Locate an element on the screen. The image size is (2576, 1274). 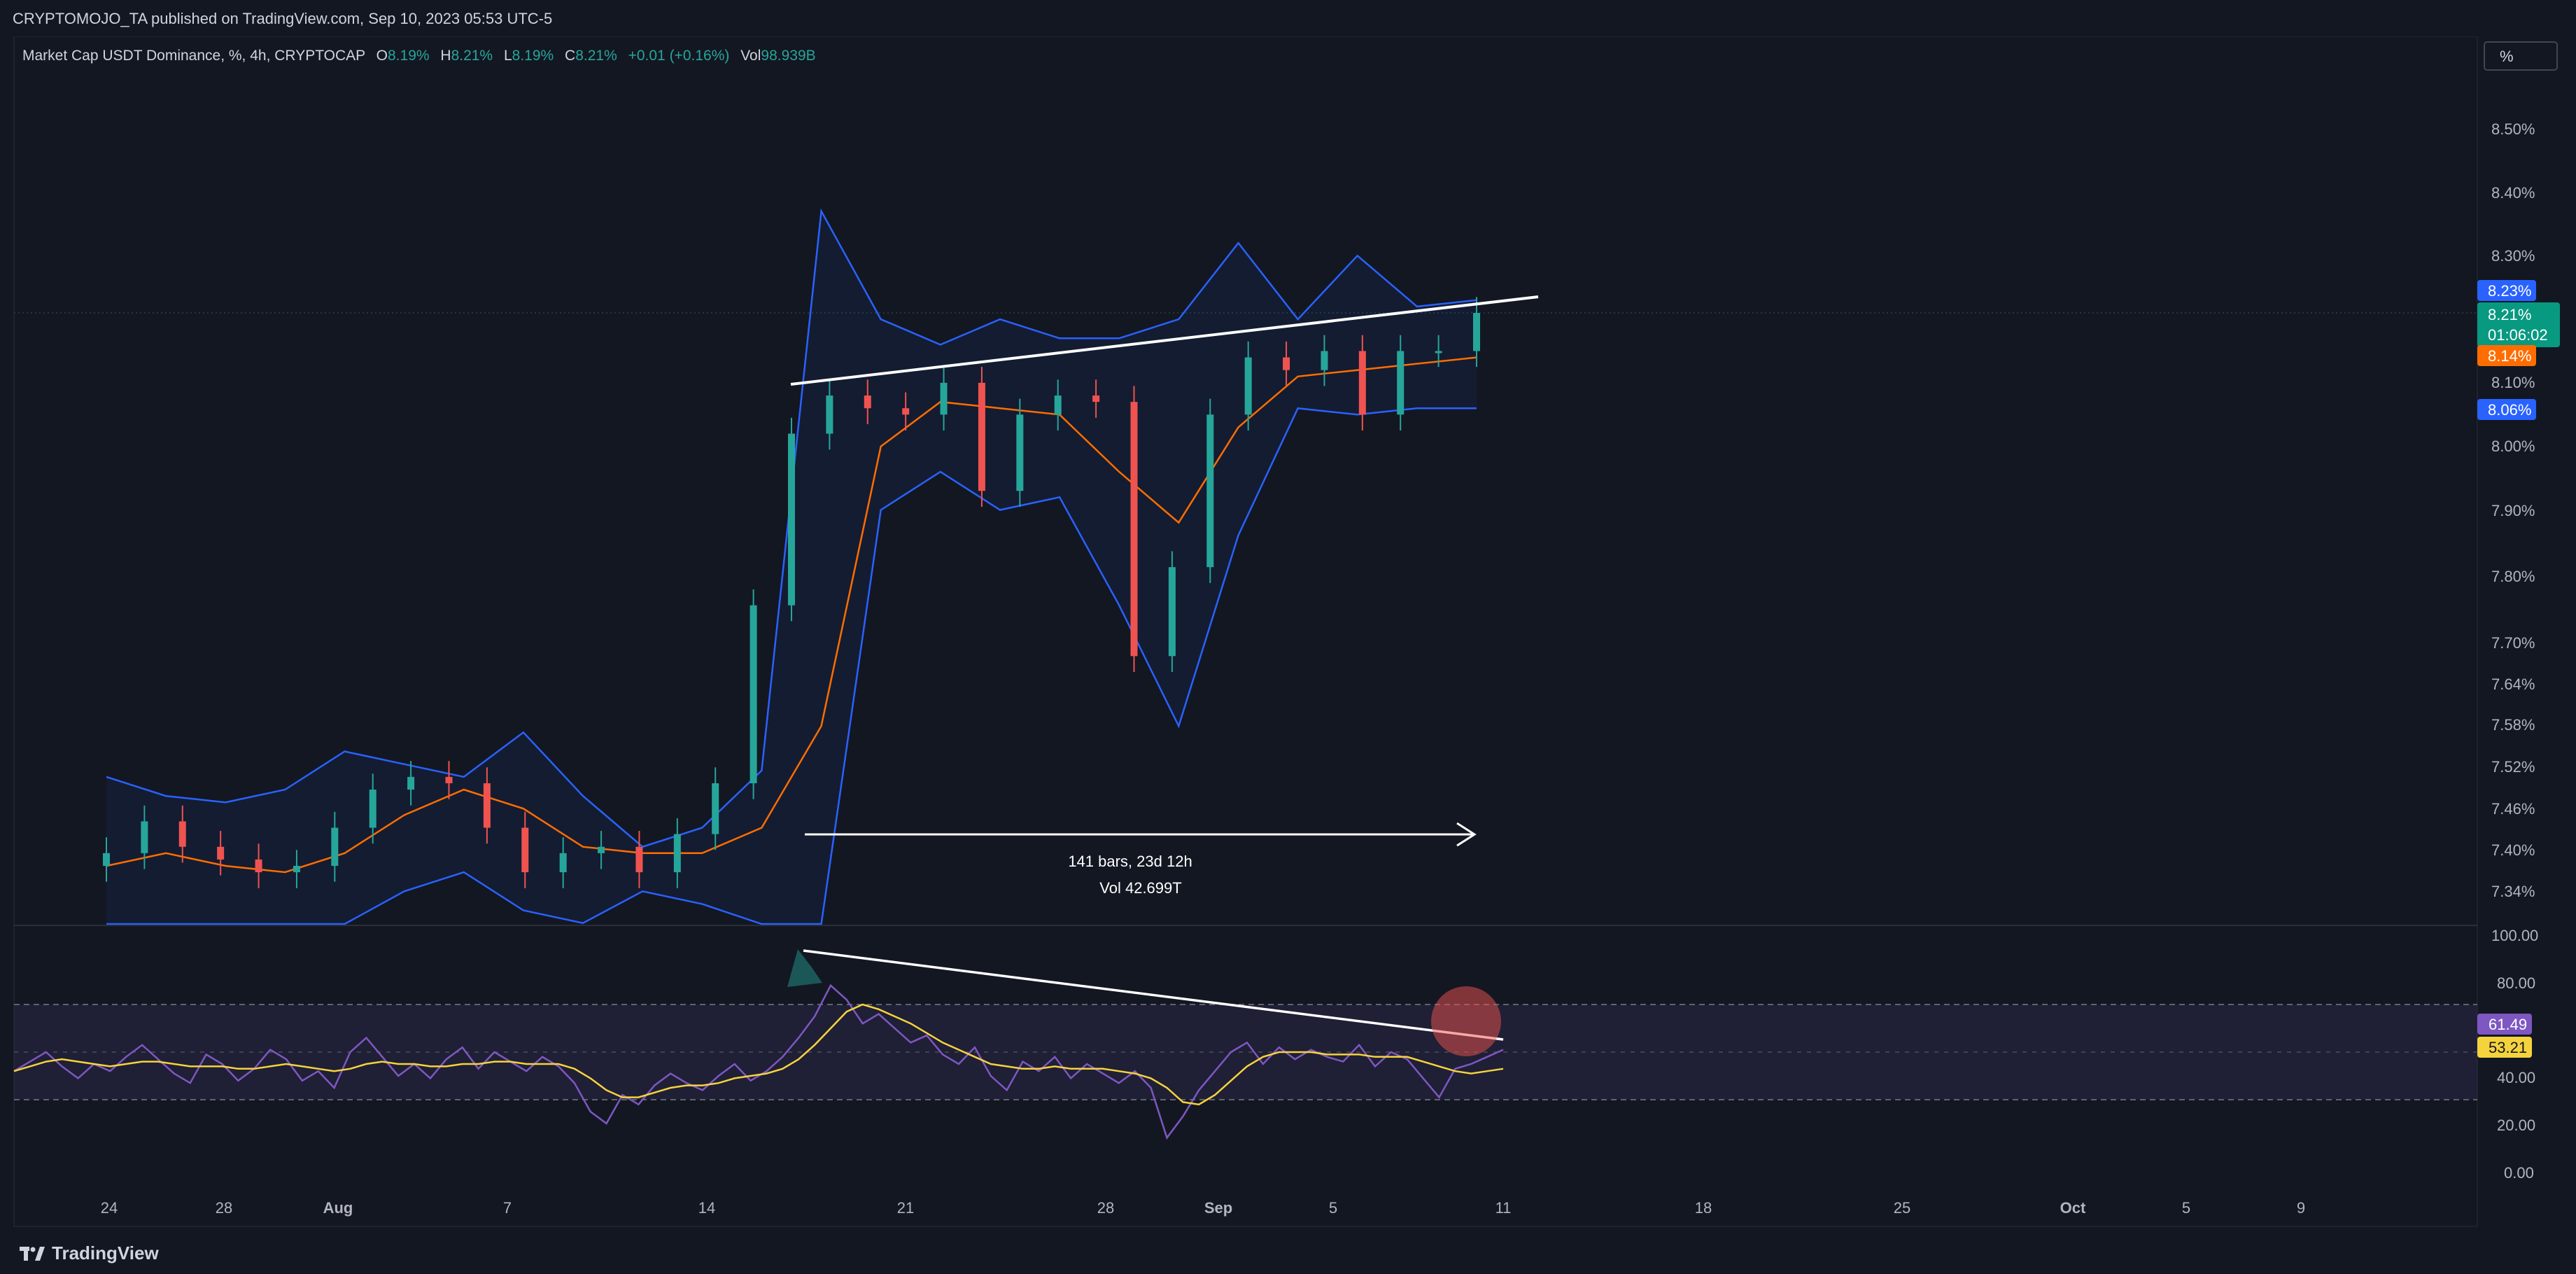
rsi-trendline is located at coordinates (1153, 995).